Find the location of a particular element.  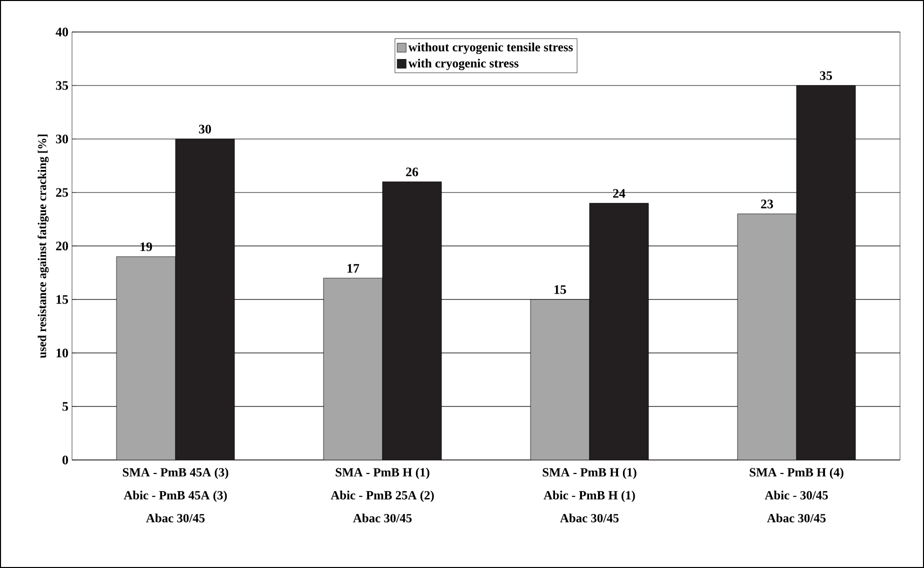

y-tick-label: 20 is located at coordinates (62, 246).